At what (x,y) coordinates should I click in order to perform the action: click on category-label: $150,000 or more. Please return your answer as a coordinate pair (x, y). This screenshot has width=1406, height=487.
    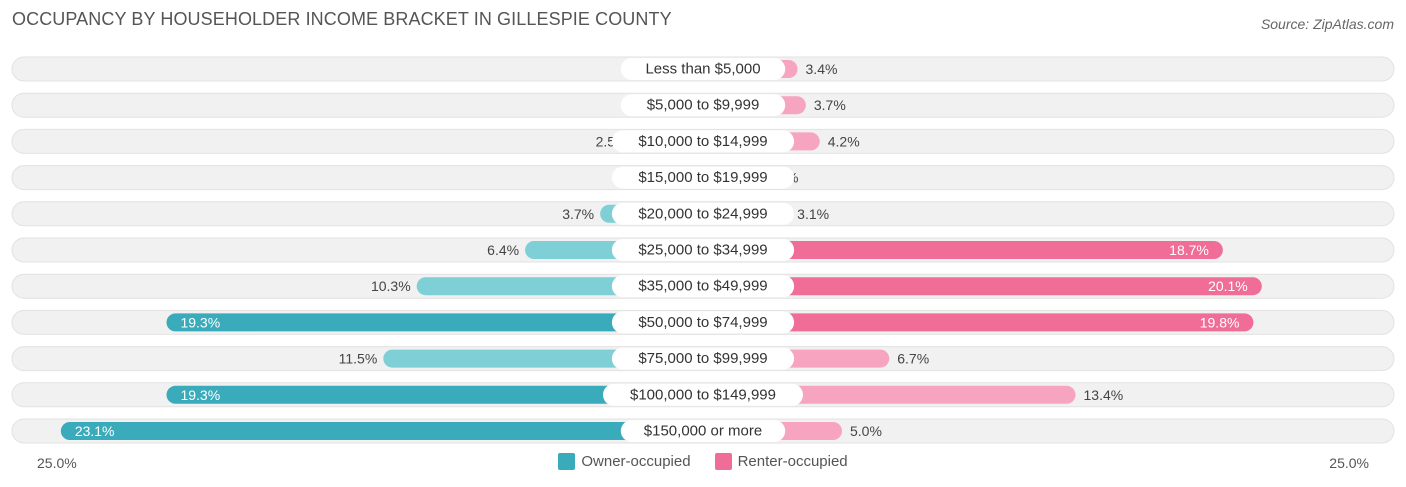
    Looking at the image, I should click on (703, 431).